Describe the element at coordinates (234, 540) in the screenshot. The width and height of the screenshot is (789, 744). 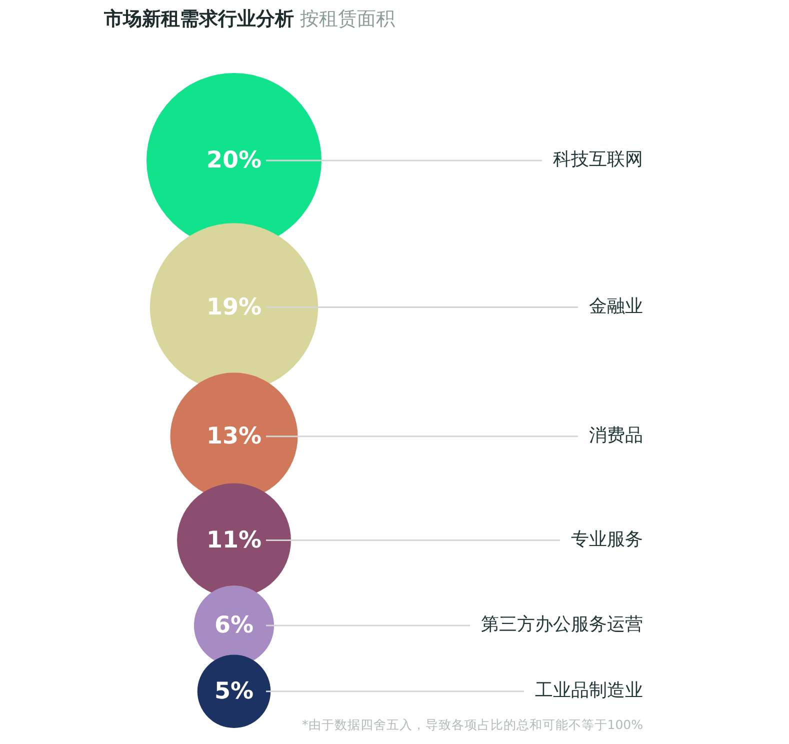
I see `data-label: 11%` at that location.